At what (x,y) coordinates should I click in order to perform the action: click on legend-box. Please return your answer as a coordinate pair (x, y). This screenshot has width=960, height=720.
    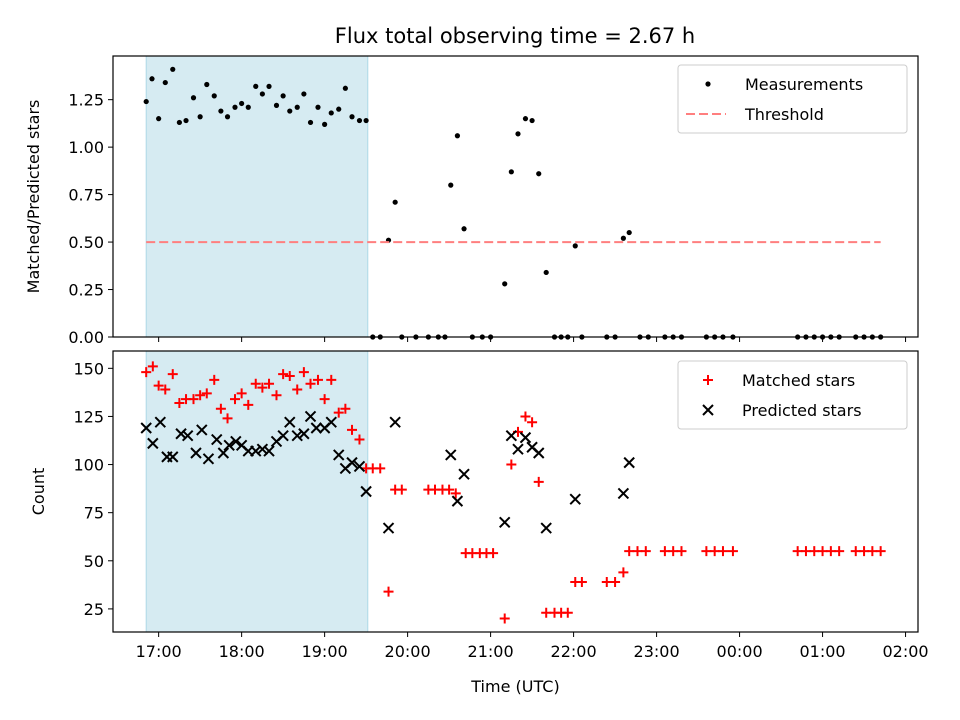
    Looking at the image, I should click on (792, 99).